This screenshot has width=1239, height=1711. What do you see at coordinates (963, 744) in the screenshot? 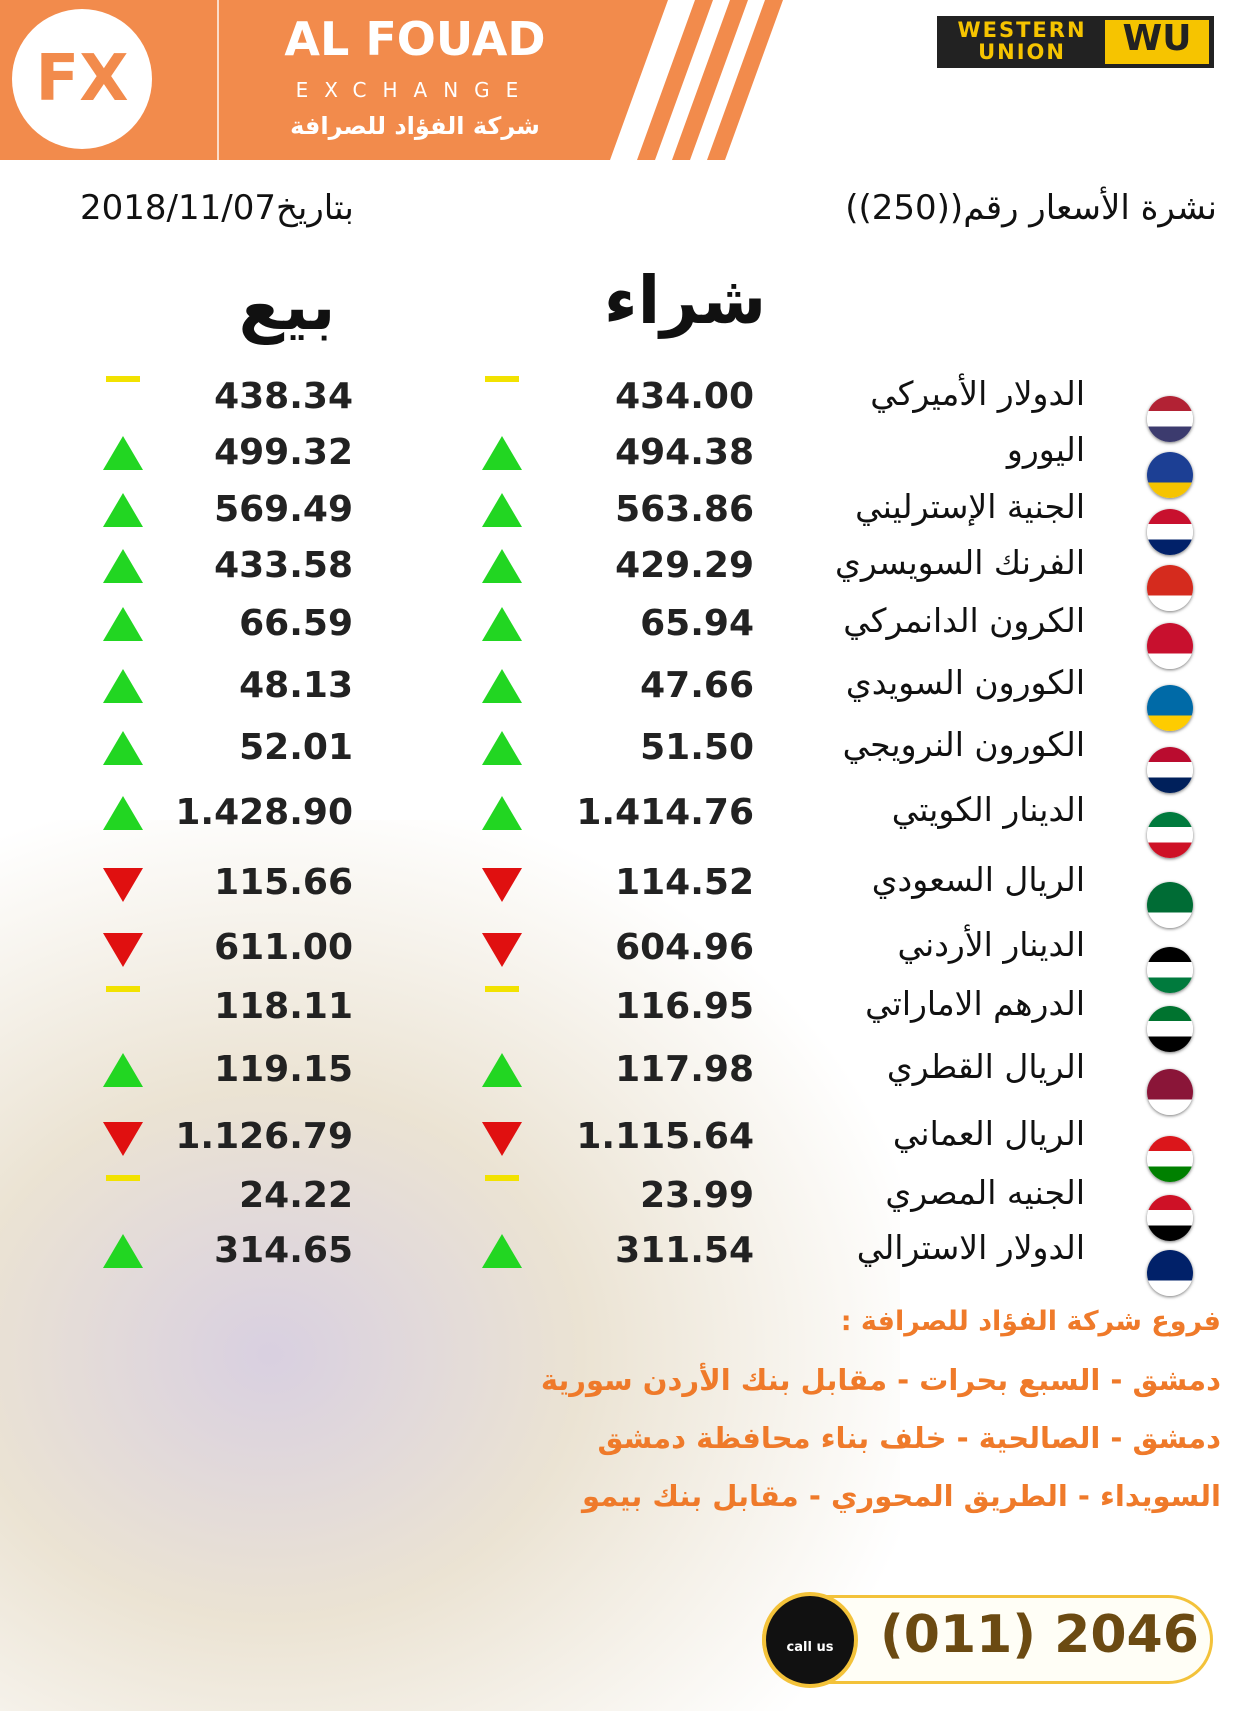
I see `currency-name: الكورون النرويجي` at bounding box center [963, 744].